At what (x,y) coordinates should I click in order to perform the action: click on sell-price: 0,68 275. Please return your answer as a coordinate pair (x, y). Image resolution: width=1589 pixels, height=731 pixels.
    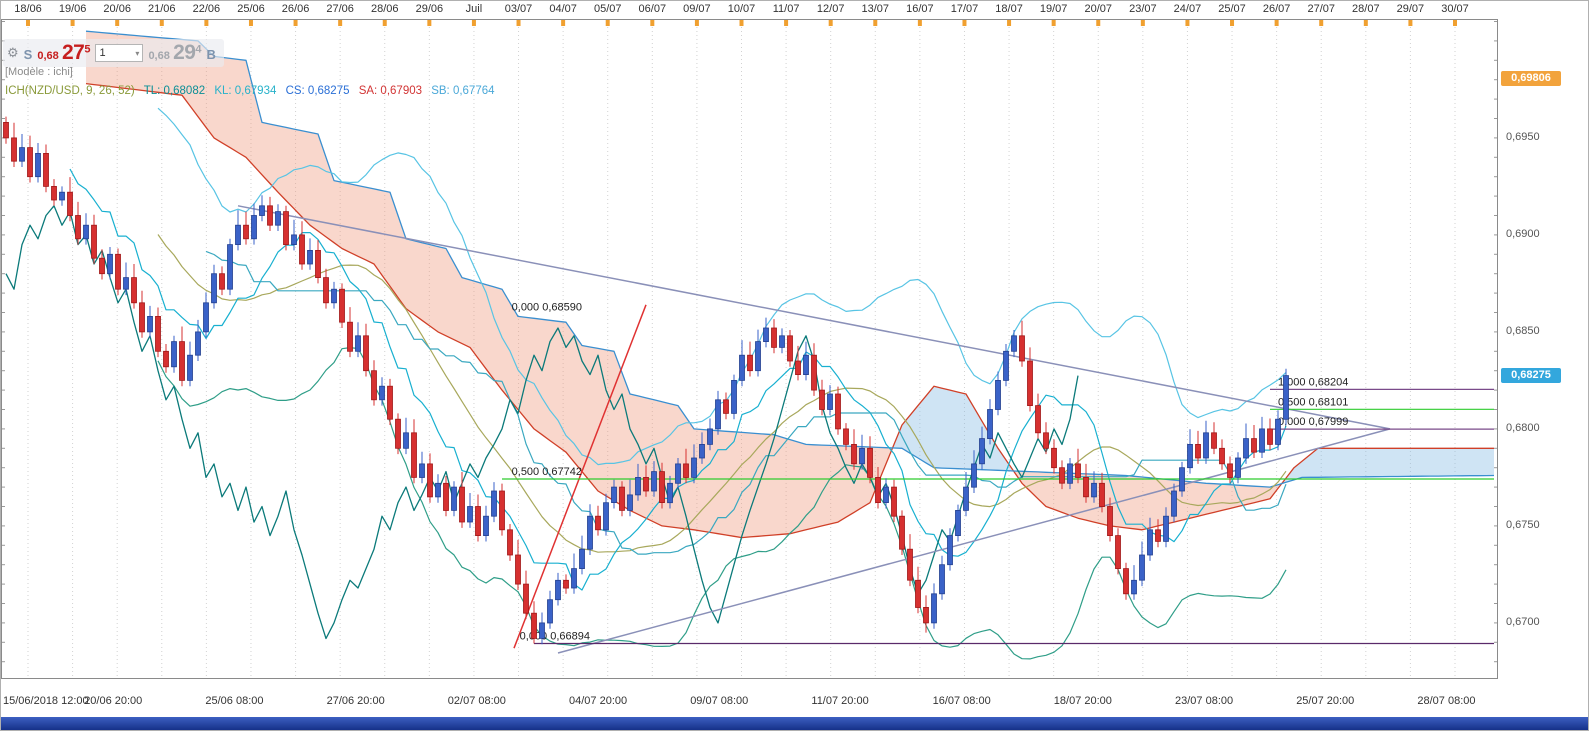
    Looking at the image, I should click on (64, 52).